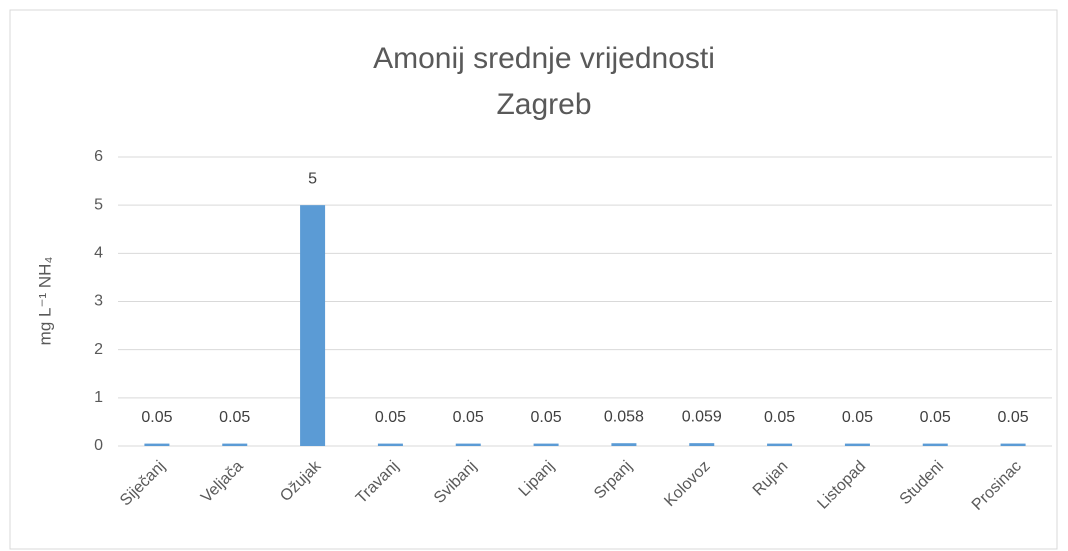 Image resolution: width=1068 pixels, height=551 pixels. I want to click on y-tick-label: 6, so click(98, 156).